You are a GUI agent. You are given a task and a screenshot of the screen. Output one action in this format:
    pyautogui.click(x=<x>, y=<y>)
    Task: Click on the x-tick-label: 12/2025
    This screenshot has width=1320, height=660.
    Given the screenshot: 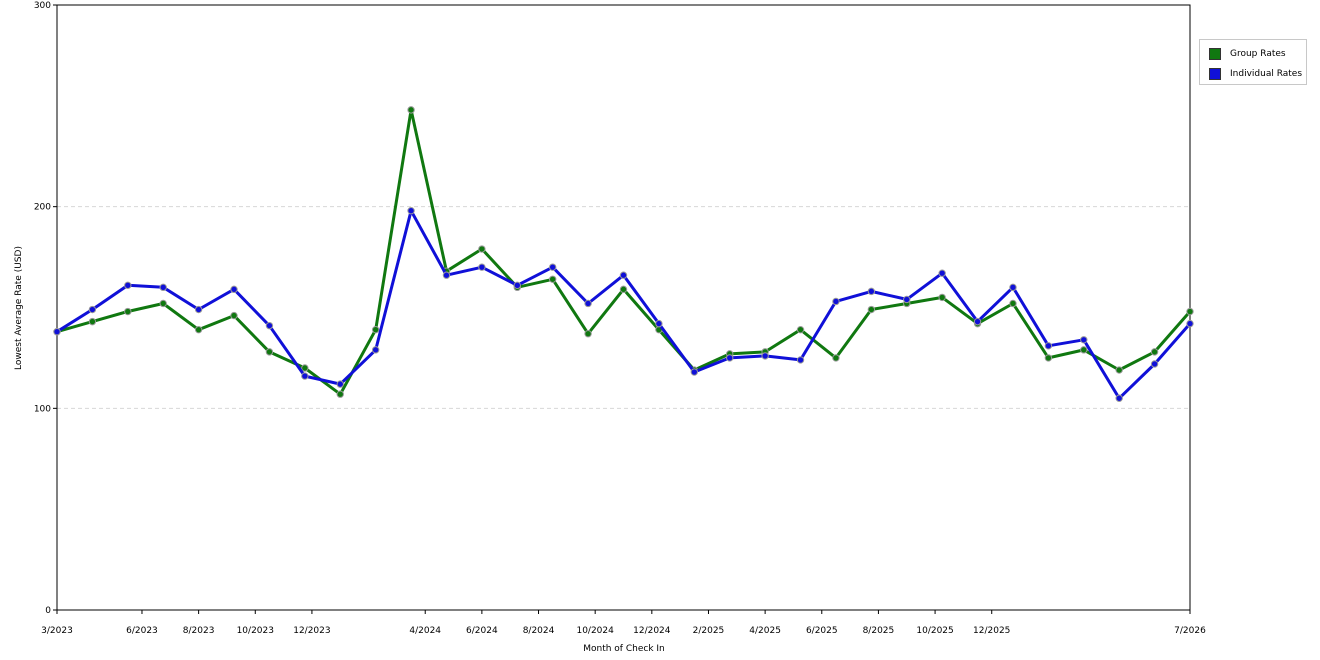 What is the action you would take?
    pyautogui.click(x=991, y=631)
    